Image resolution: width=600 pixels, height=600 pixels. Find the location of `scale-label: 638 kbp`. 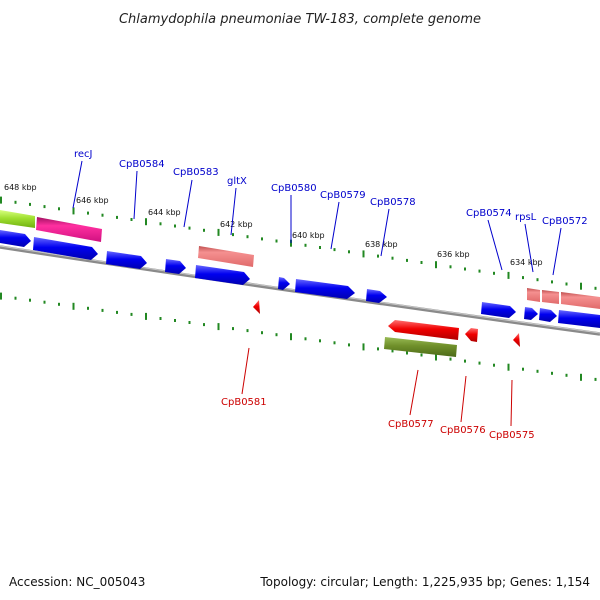

scale-label: 638 kbp is located at coordinates (381, 244).